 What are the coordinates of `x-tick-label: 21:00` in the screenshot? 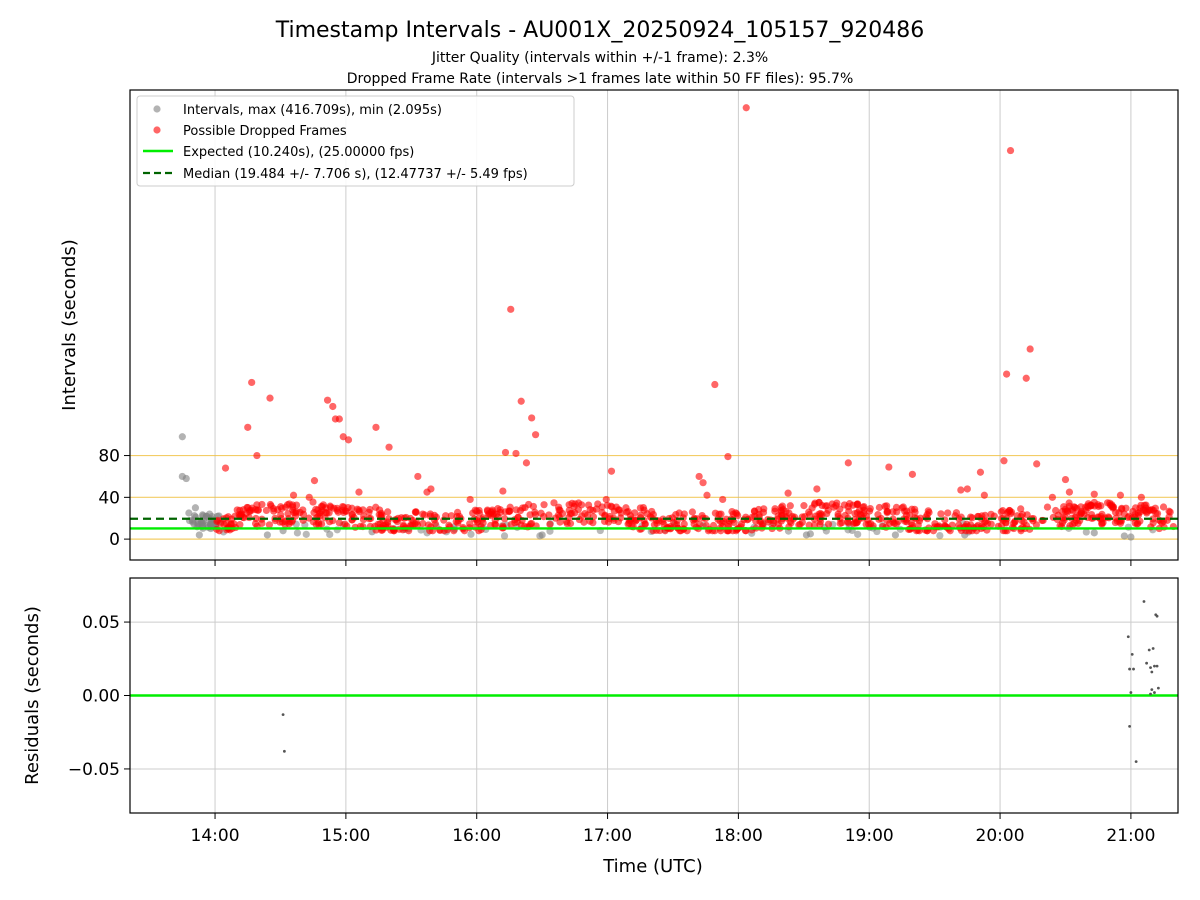 It's located at (1130, 836).